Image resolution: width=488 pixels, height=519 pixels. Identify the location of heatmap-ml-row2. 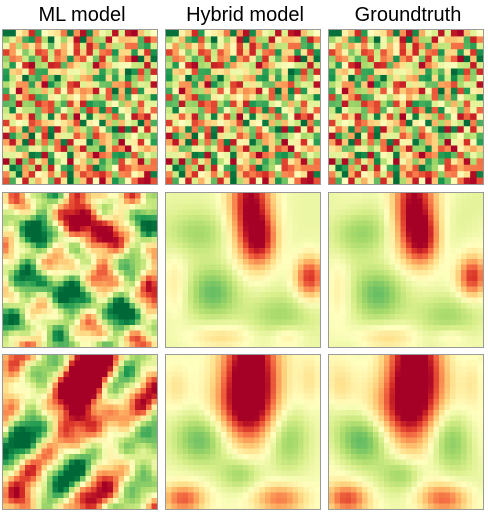
(80, 270).